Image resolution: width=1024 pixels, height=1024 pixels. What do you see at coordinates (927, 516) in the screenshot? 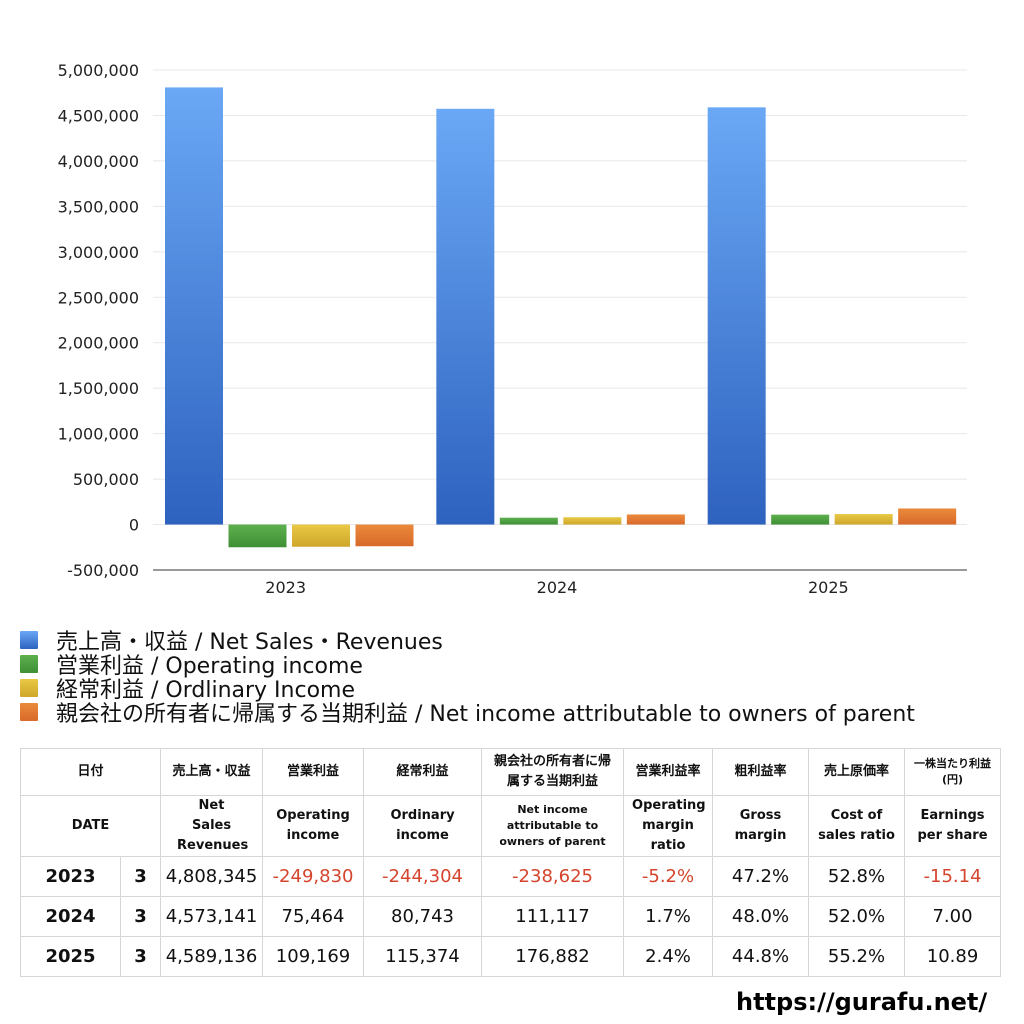
I see `bar-net-income-2025` at bounding box center [927, 516].